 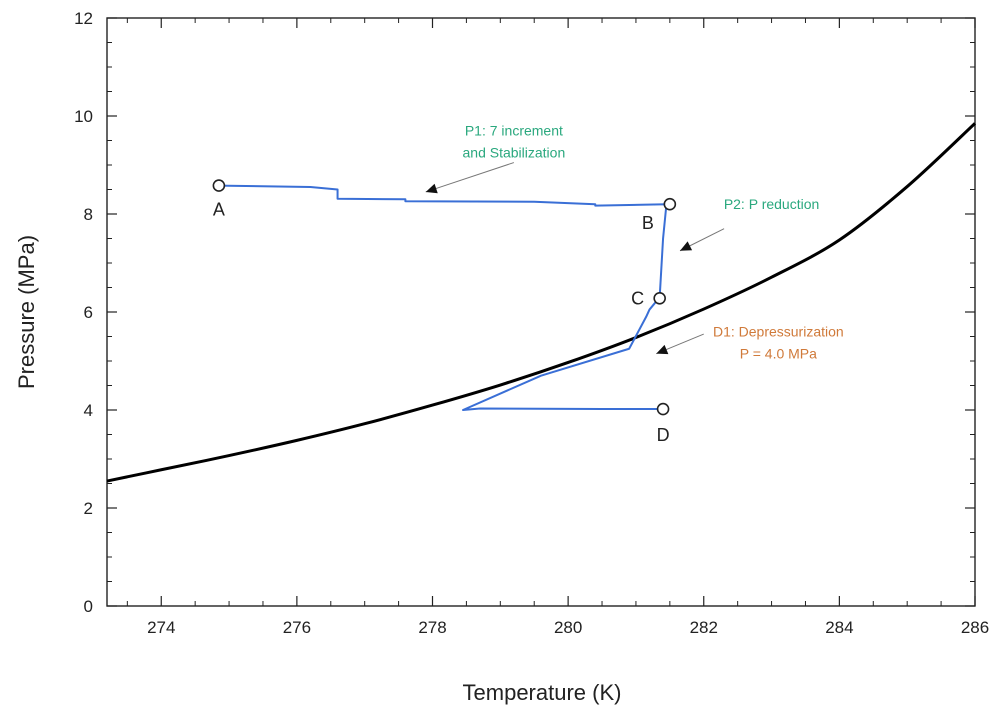 I want to click on point-marker-b, so click(x=670, y=204).